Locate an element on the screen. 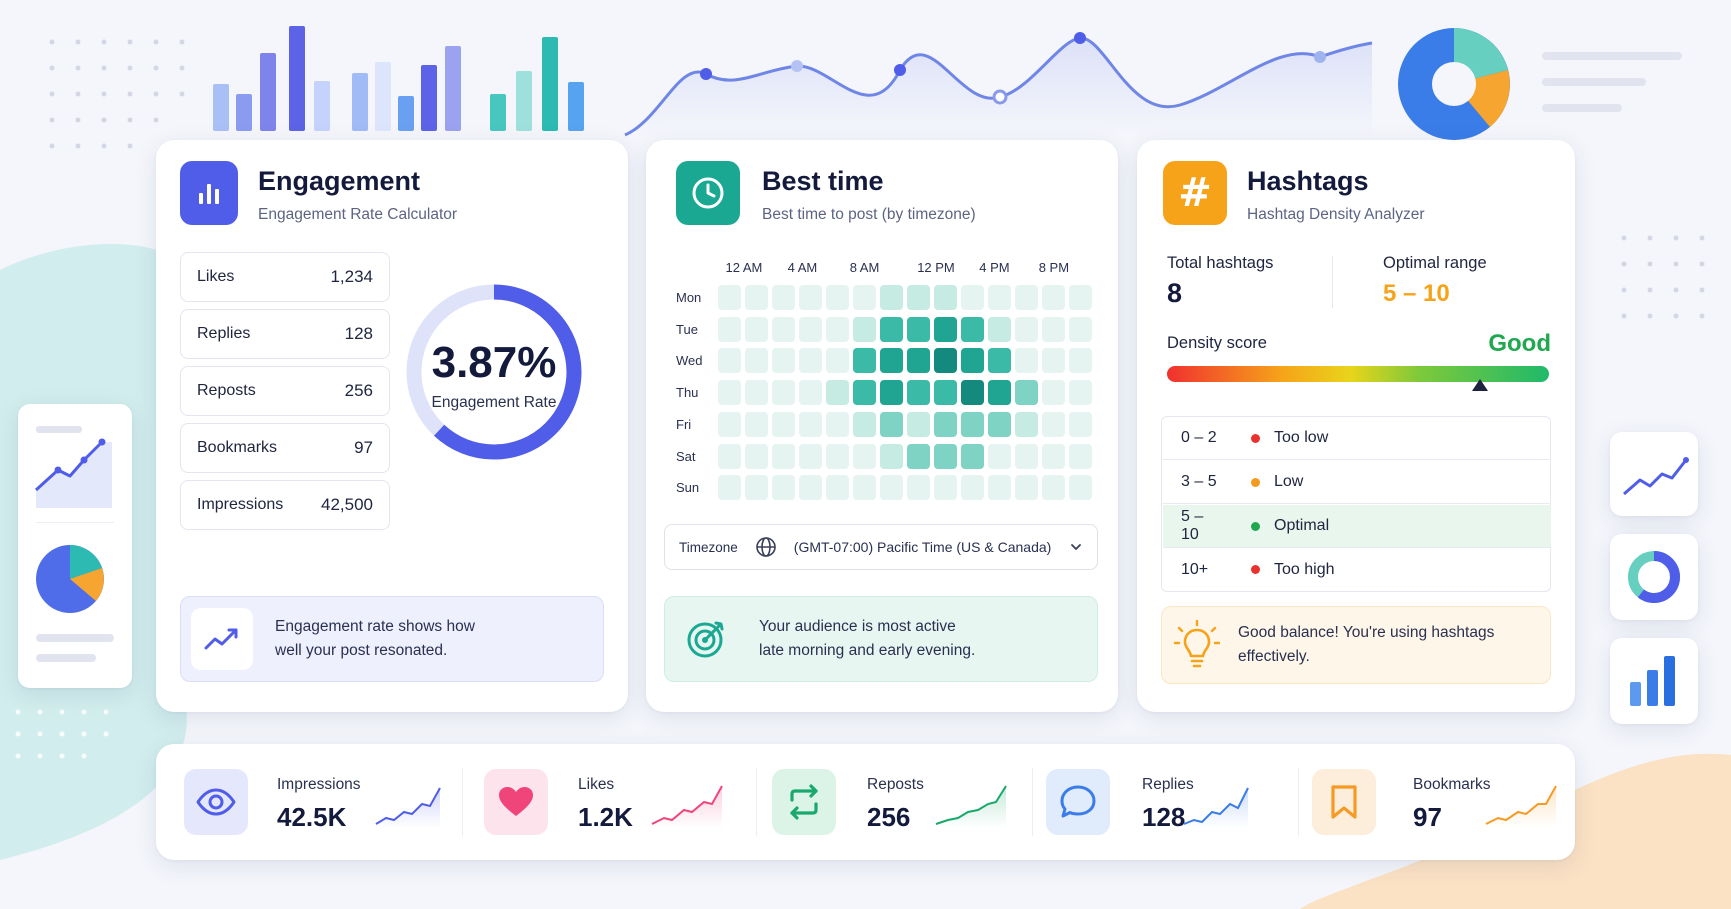 This screenshot has height=909, width=1731. stat-reposts: Reposts 256 is located at coordinates (896, 802).